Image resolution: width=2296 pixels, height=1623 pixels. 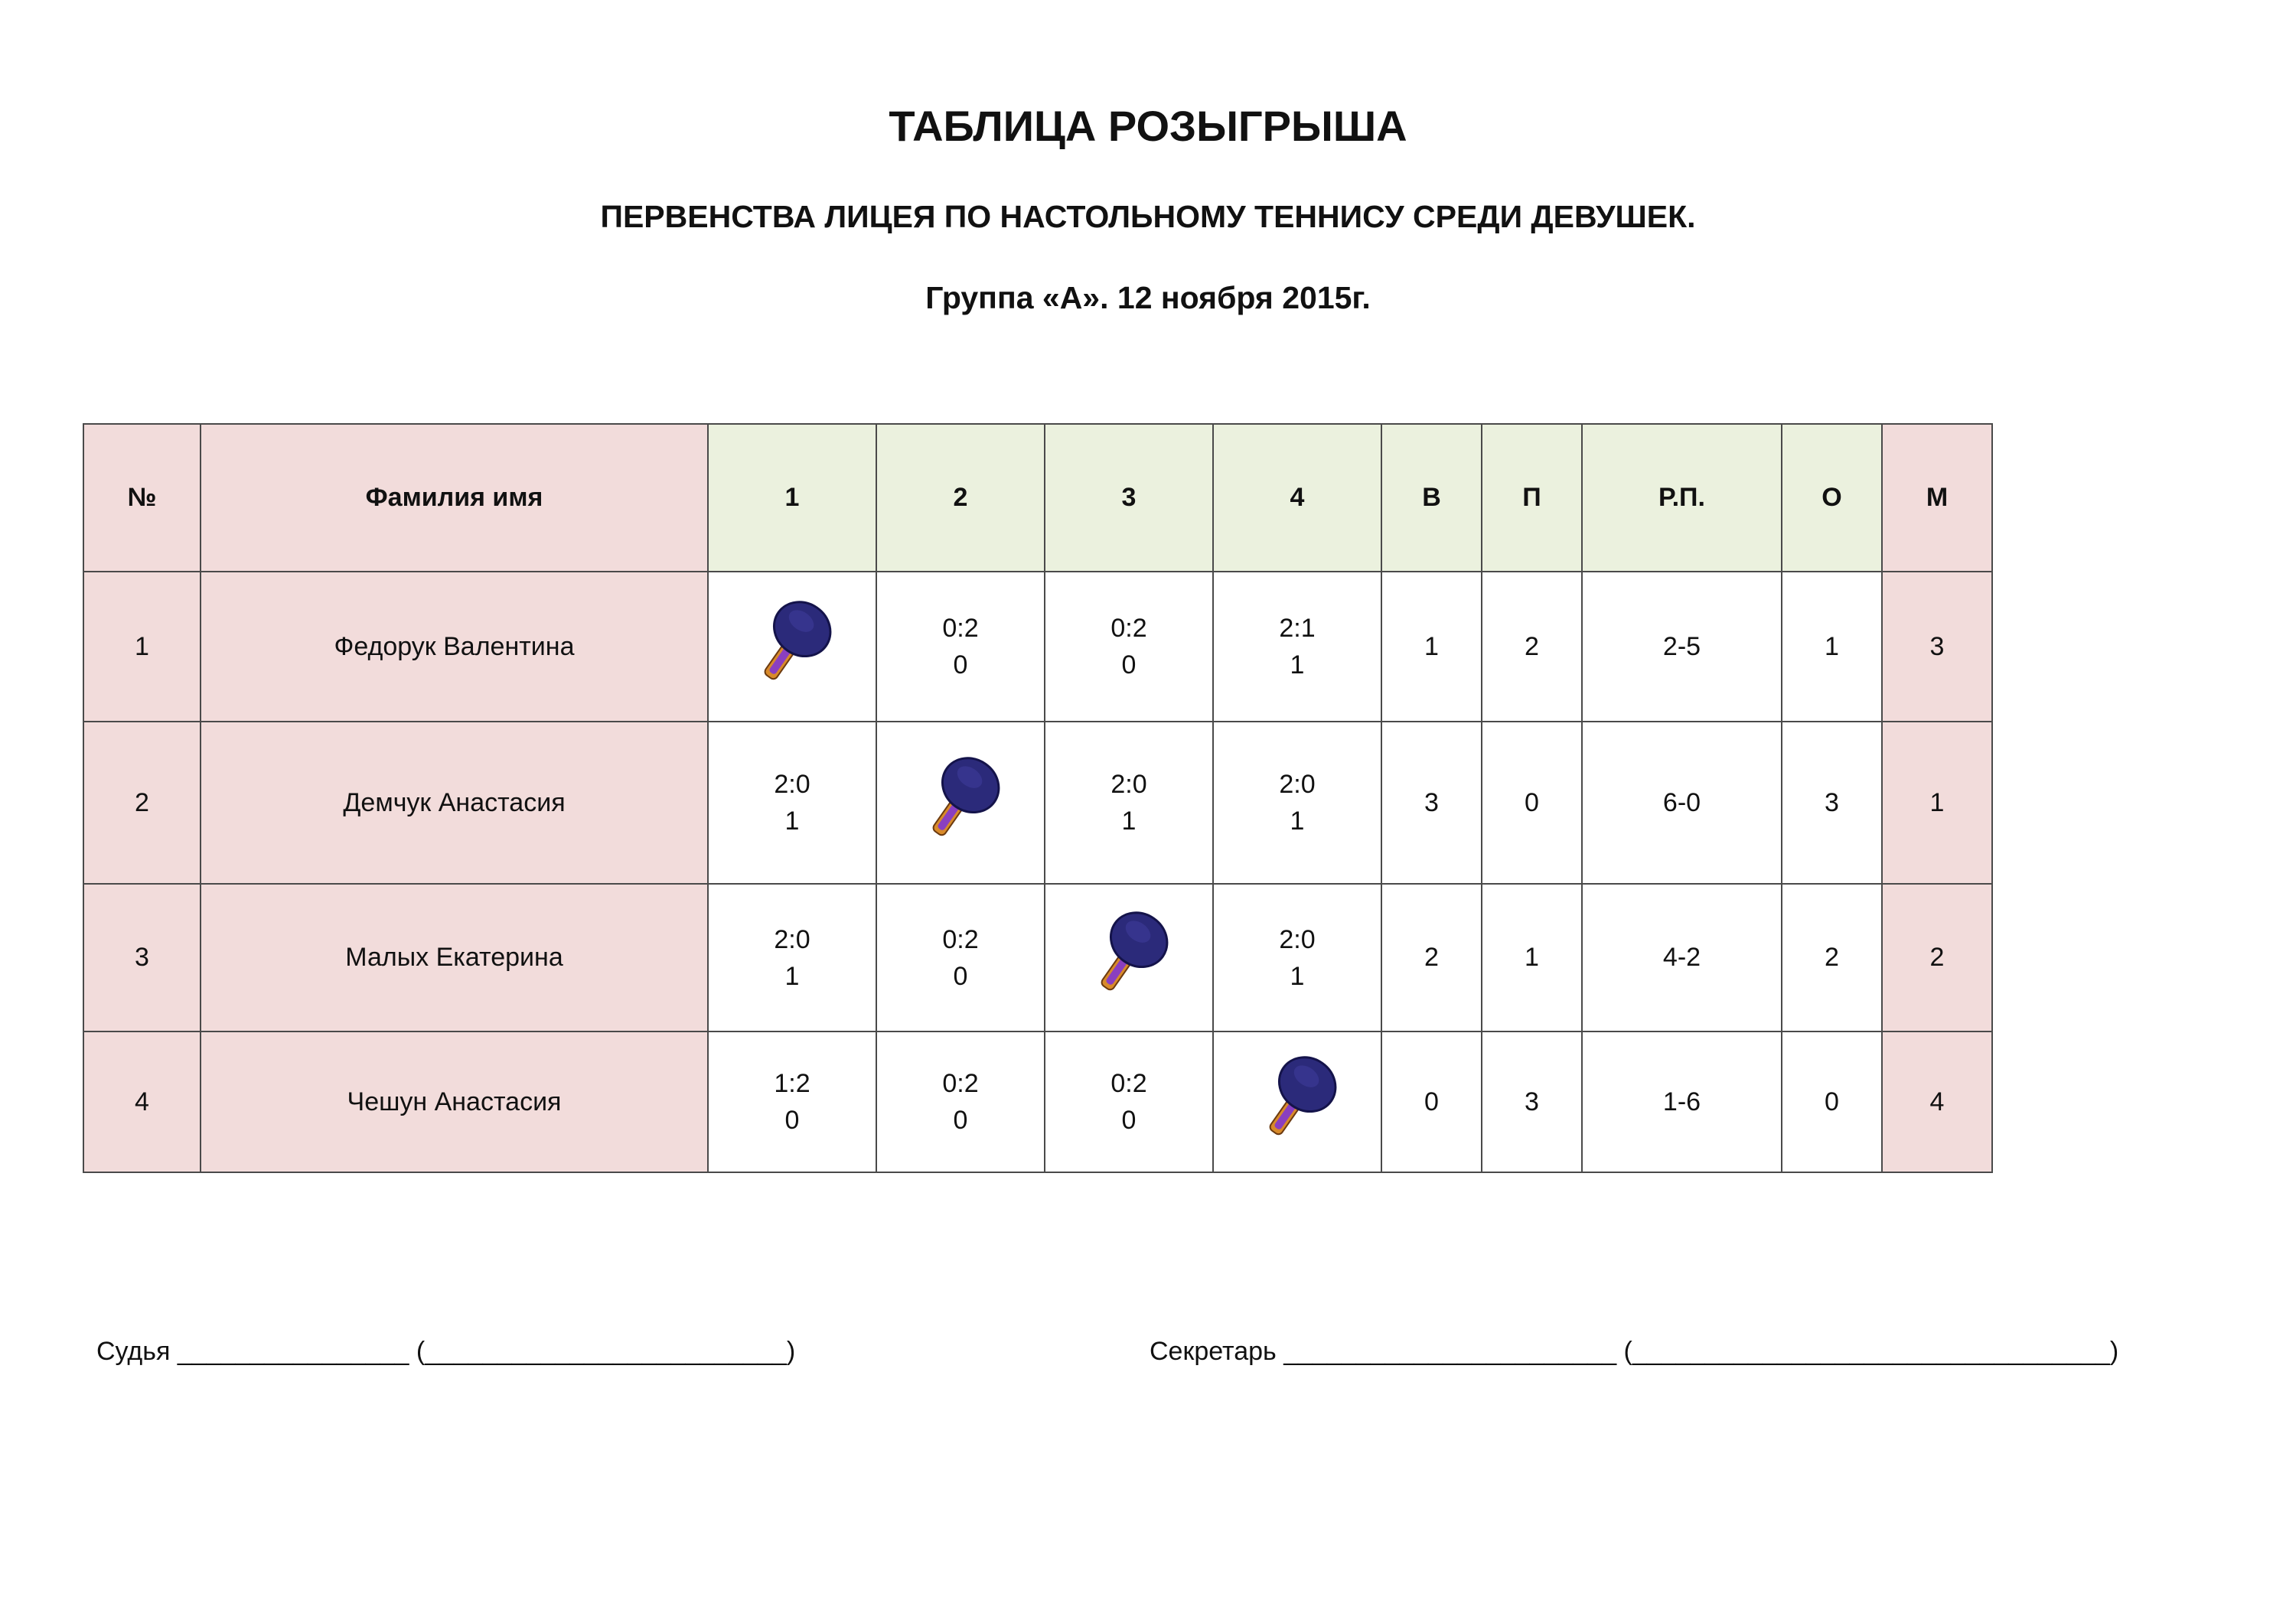 What do you see at coordinates (1937, 958) in the screenshot?
I see `place-cell: 2` at bounding box center [1937, 958].